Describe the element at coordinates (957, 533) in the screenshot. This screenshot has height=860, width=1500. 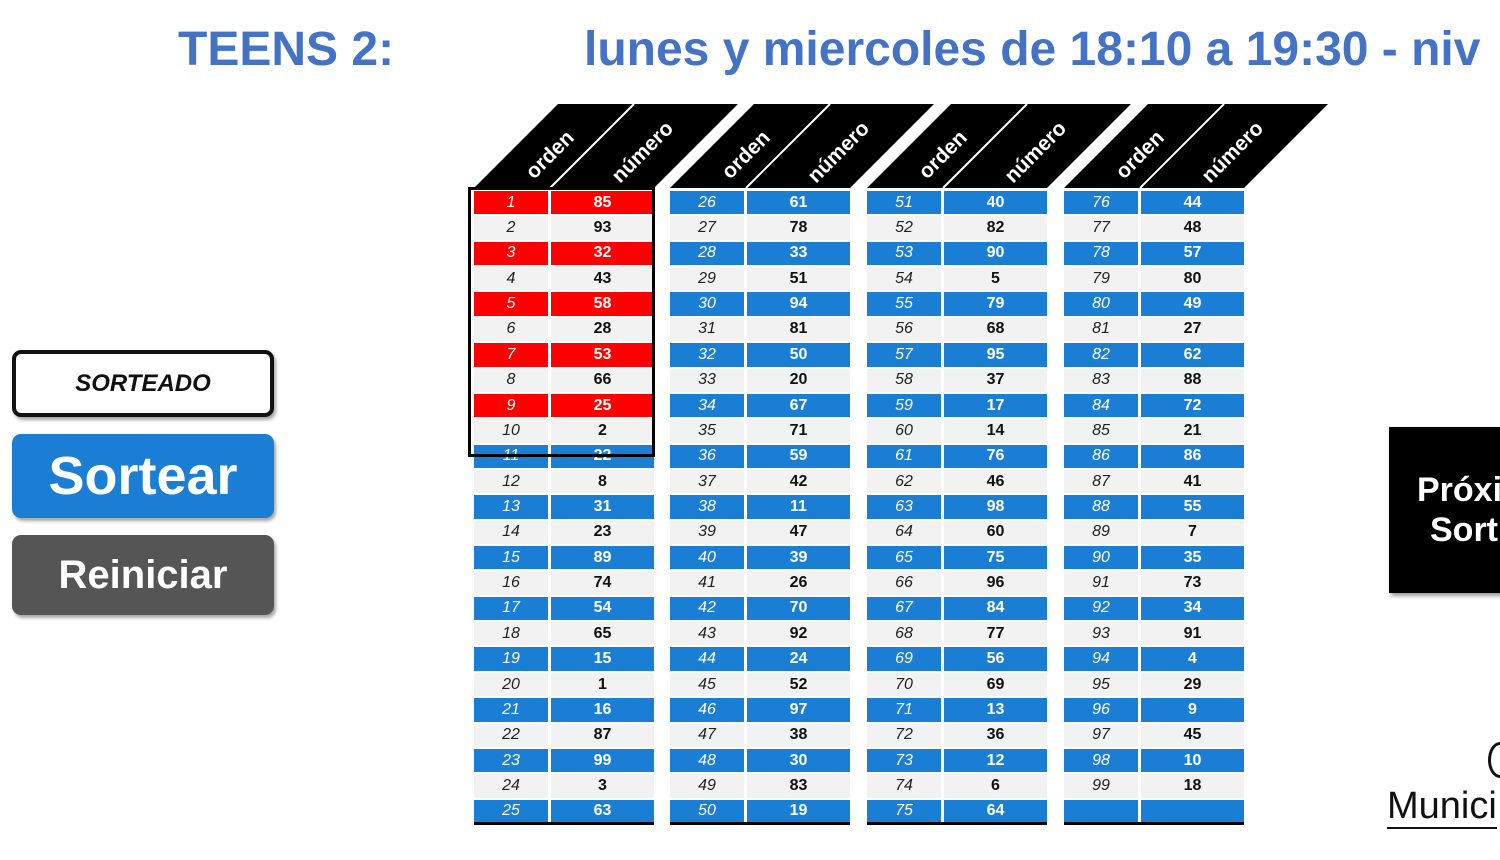
I see `table-row: 64 60` at that location.